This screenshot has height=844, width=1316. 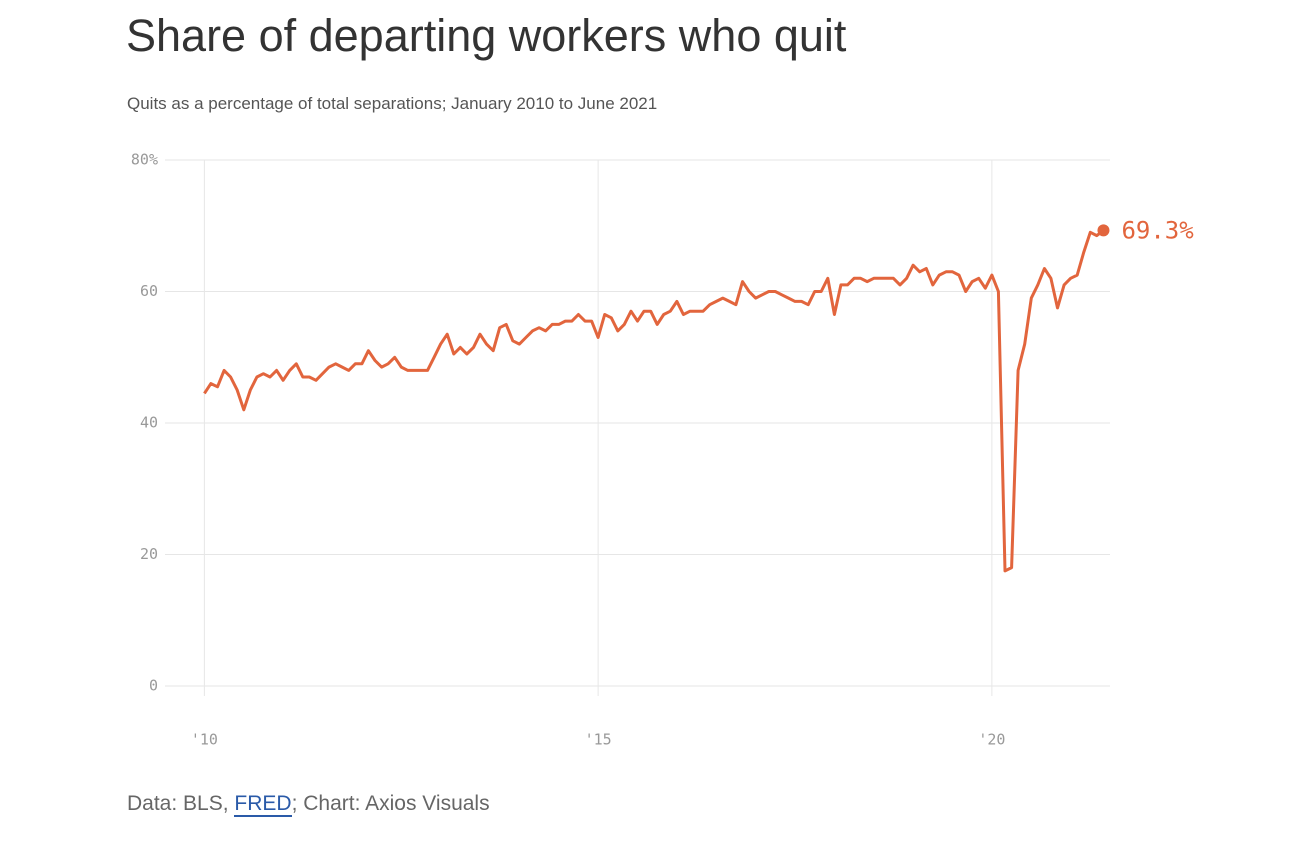 What do you see at coordinates (390, 803) in the screenshot?
I see `source-suffix: ; Chart: Axios Visuals` at bounding box center [390, 803].